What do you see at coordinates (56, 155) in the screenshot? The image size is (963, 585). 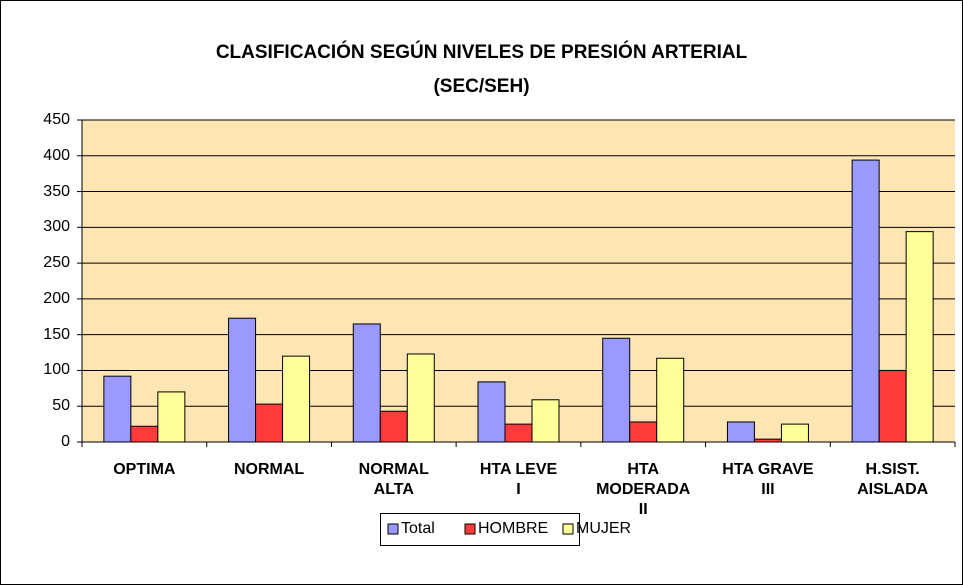 I see `y-tick-label: 400` at bounding box center [56, 155].